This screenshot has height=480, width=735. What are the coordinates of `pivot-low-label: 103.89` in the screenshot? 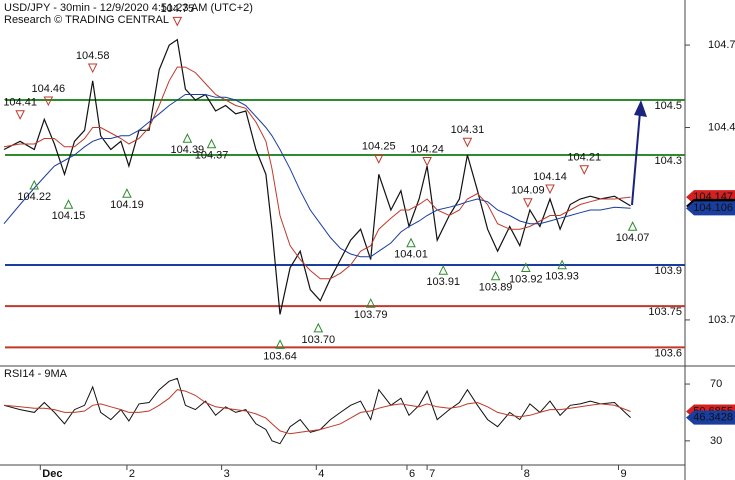 It's located at (496, 288).